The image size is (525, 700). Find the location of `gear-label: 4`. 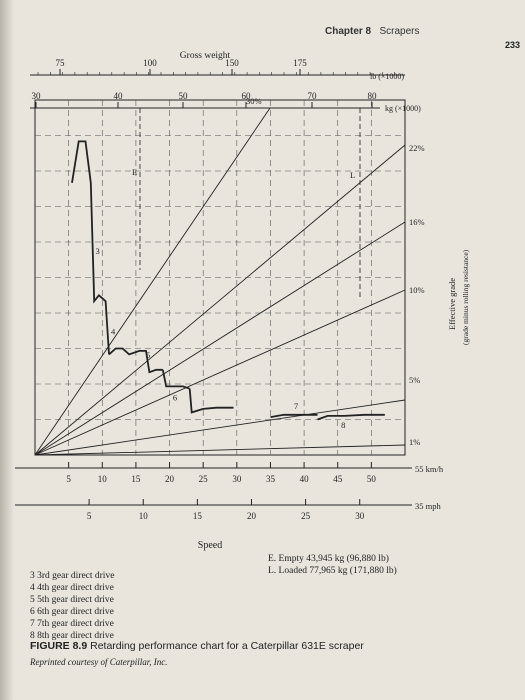

gear-label: 4 is located at coordinates (113, 331).